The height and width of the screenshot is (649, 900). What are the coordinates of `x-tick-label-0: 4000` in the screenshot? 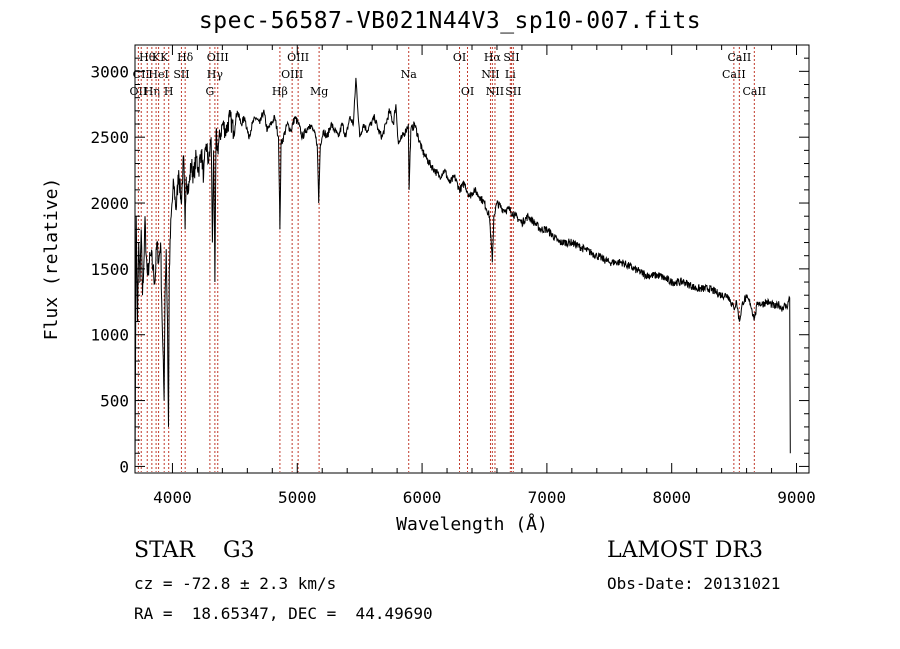 It's located at (172, 497).